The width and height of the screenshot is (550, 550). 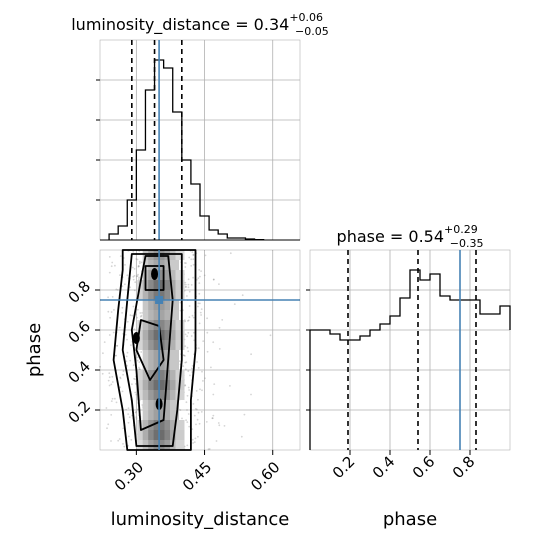 I want to click on density-yticks: 0.2 0.4 0.6 0.8, so click(x=82, y=352).